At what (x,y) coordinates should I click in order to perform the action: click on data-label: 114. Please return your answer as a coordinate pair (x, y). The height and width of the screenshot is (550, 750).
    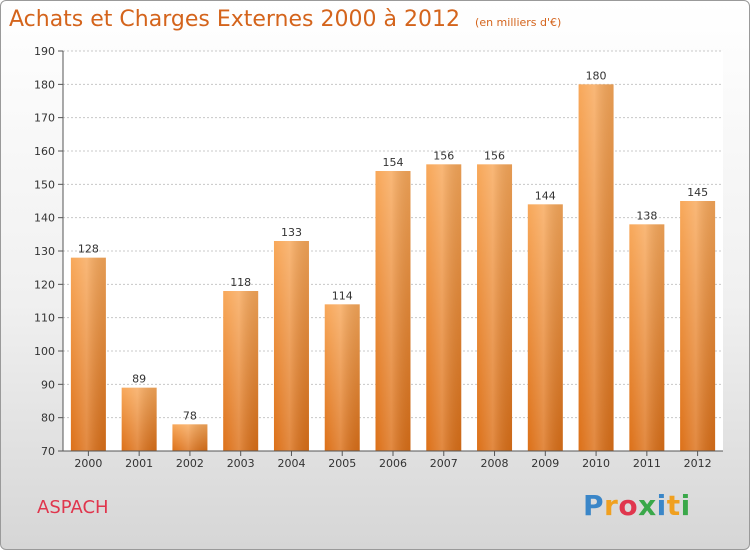
    Looking at the image, I should click on (342, 295).